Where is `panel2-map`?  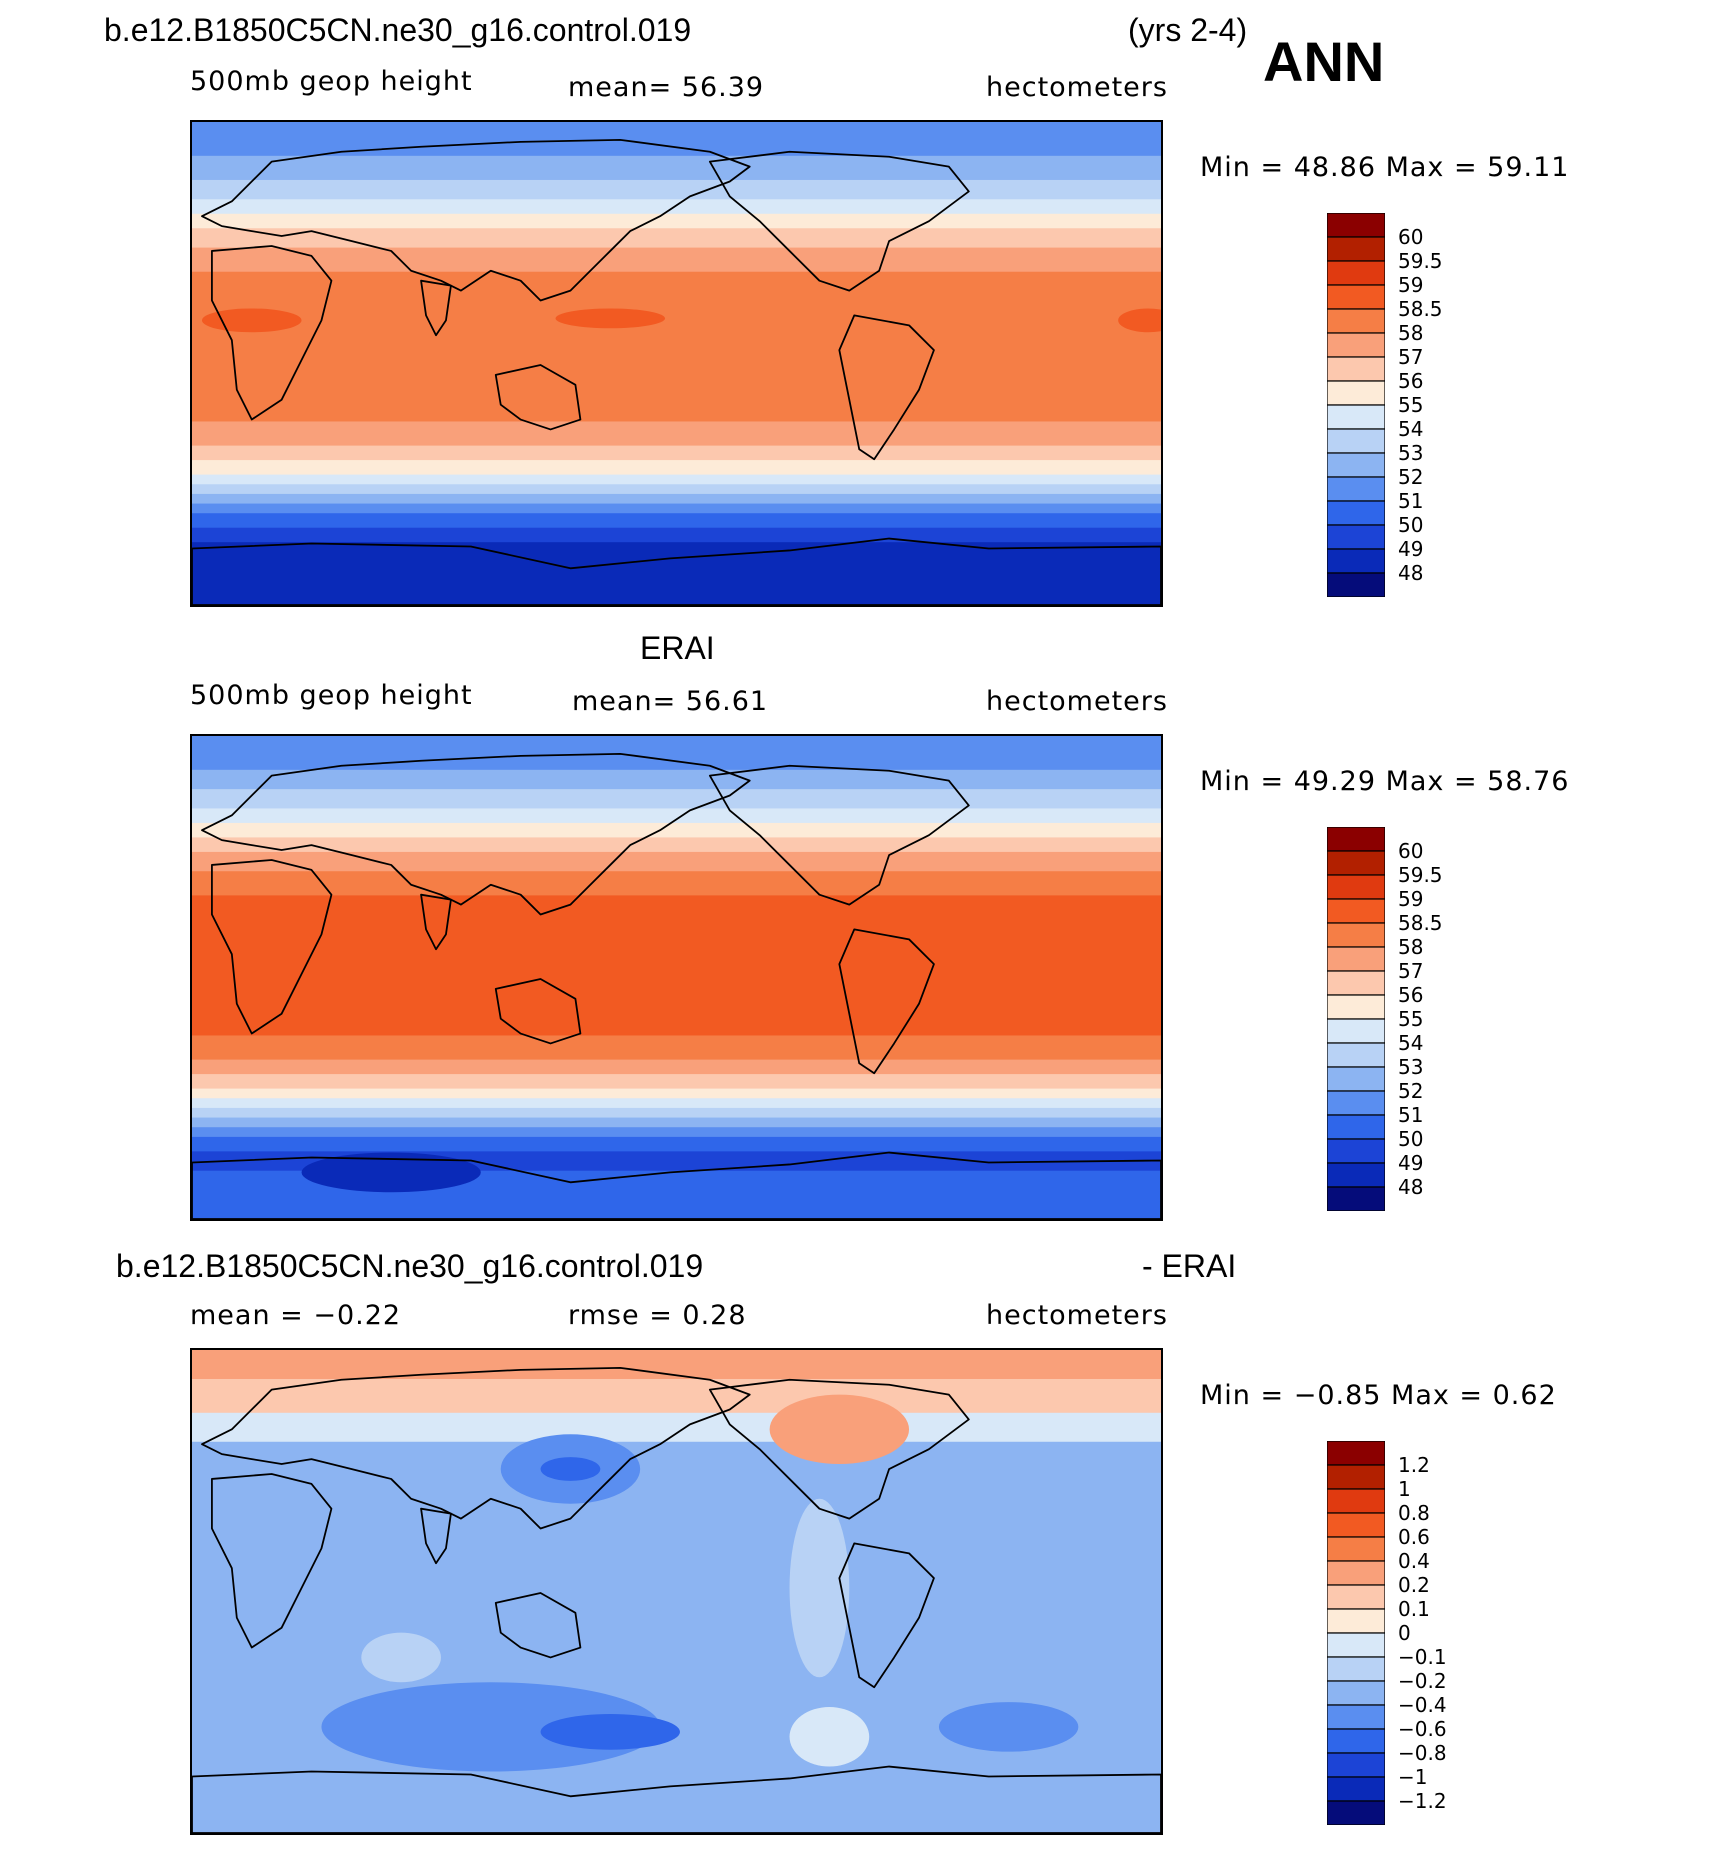
panel2-map is located at coordinates (676, 977).